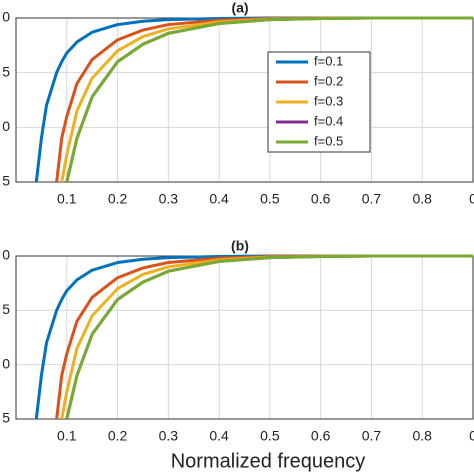 This screenshot has width=474, height=474. I want to click on legend-label: f=0.1, so click(328, 60).